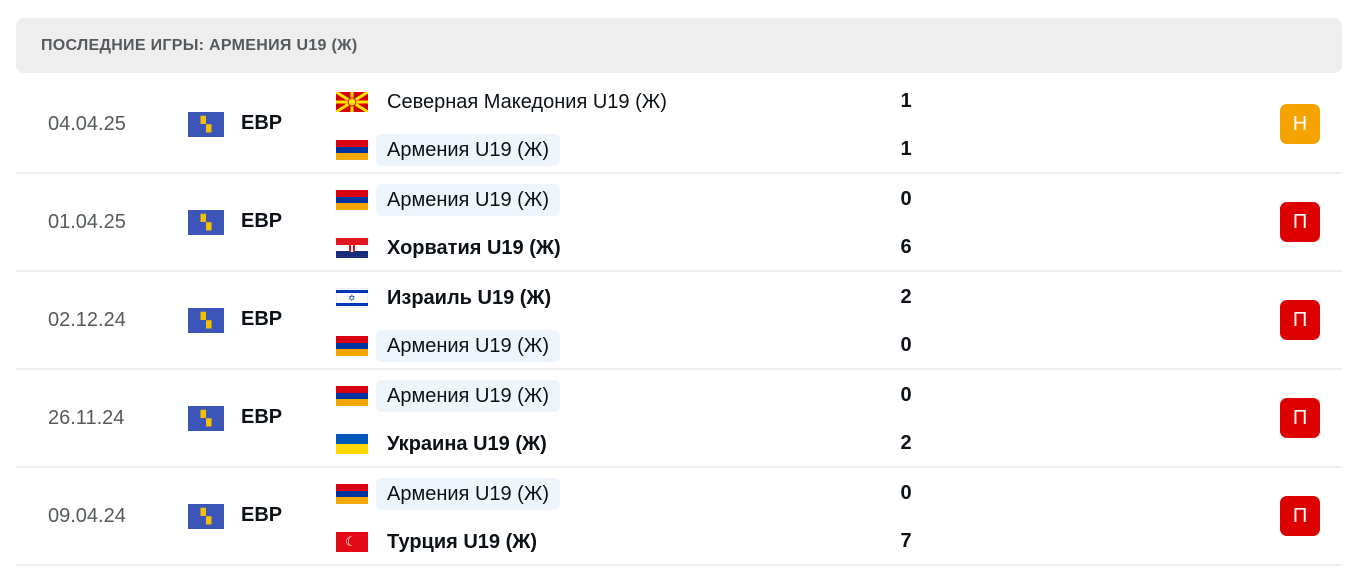 The image size is (1358, 582). What do you see at coordinates (87, 320) in the screenshot?
I see `match-date: 02.12.24` at bounding box center [87, 320].